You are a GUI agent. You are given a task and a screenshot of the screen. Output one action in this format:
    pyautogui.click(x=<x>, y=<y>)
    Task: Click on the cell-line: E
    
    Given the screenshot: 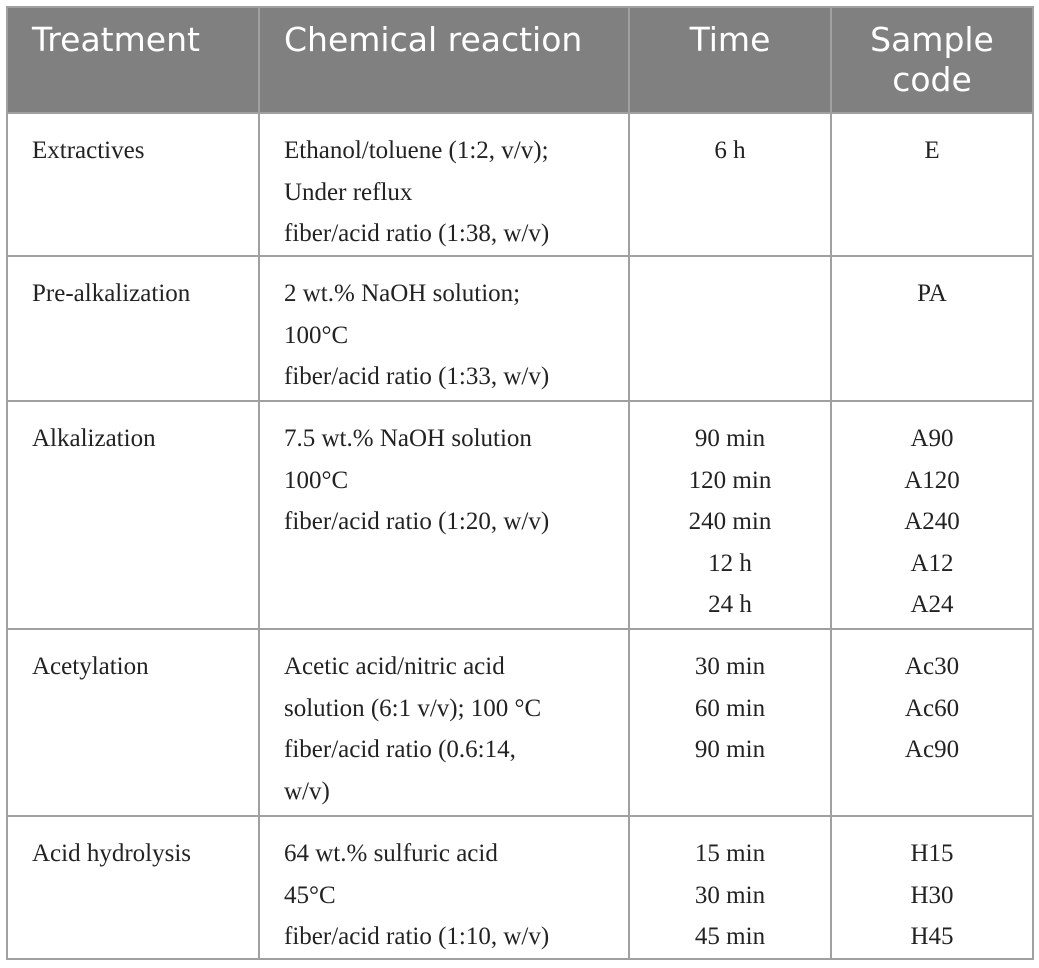 What is the action you would take?
    pyautogui.click(x=932, y=150)
    